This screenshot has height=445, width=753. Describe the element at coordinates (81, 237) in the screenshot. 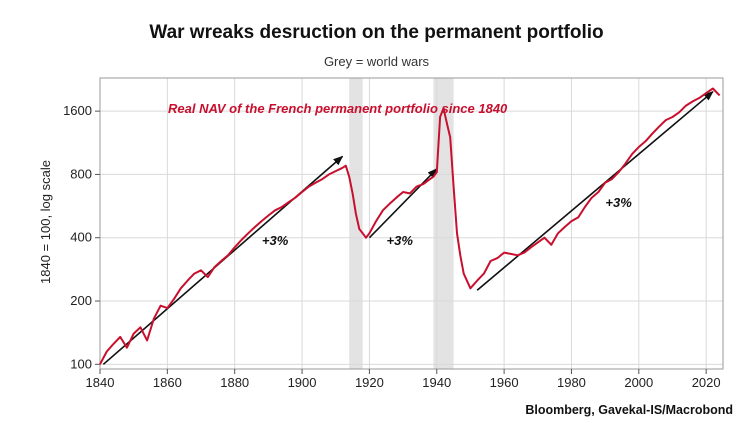

I see `y-tick-label: 400` at that location.